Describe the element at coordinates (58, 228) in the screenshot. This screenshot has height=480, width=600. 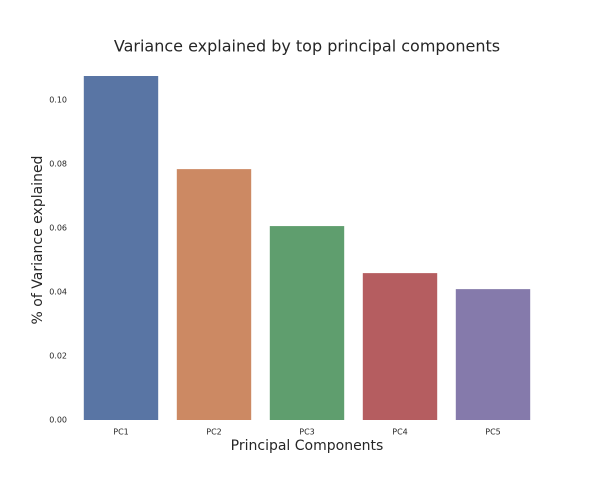
I see `y-tick-label: 0.06` at that location.